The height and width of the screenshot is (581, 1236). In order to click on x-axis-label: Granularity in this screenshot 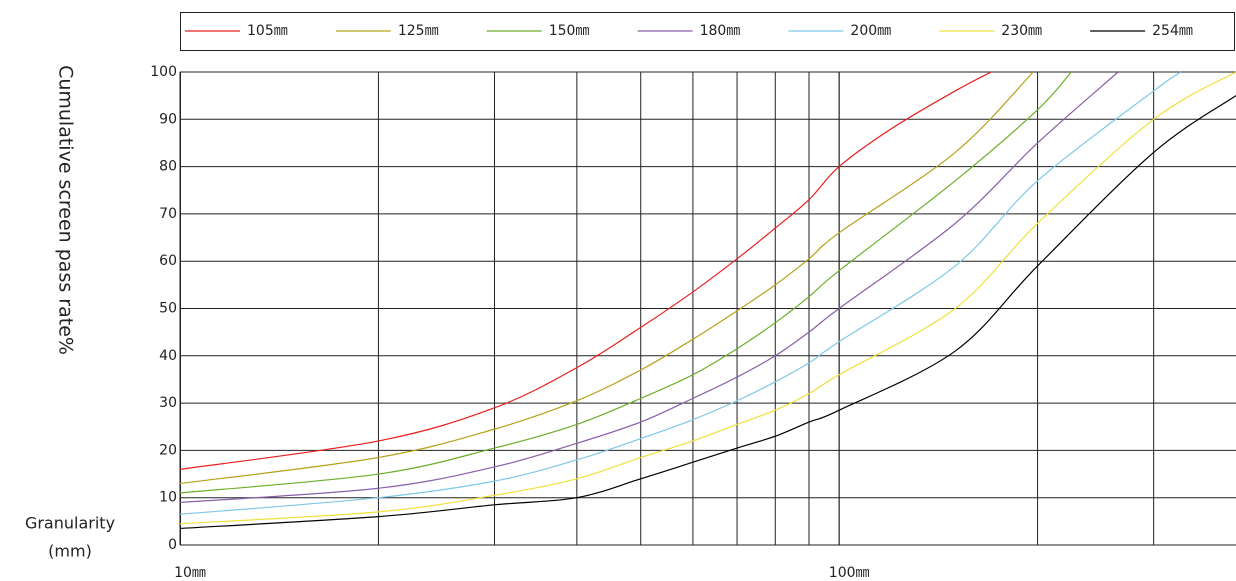, I will do `click(70, 523)`.